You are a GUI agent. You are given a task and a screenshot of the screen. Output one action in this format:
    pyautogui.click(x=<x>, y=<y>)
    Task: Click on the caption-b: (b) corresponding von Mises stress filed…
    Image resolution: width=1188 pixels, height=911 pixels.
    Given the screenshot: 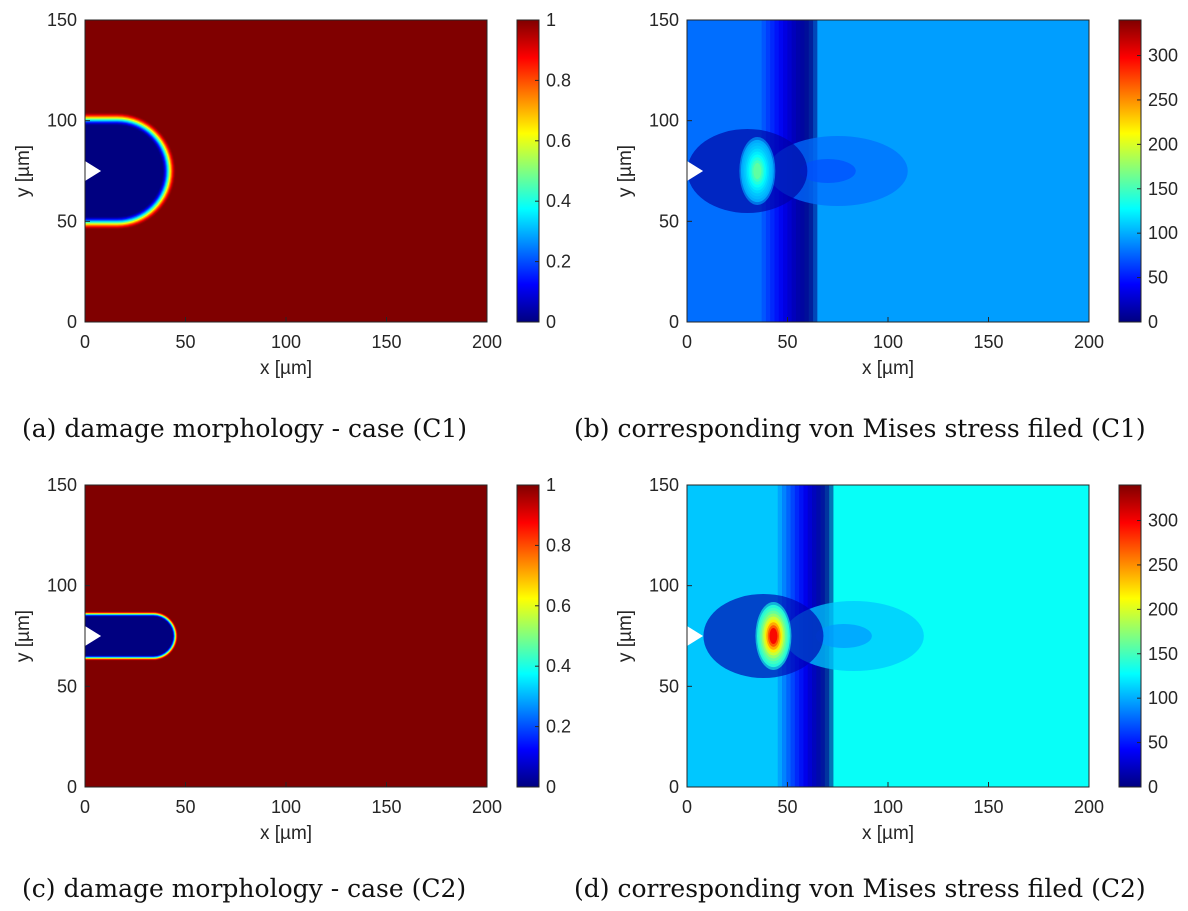 What is the action you would take?
    pyautogui.click(x=860, y=428)
    